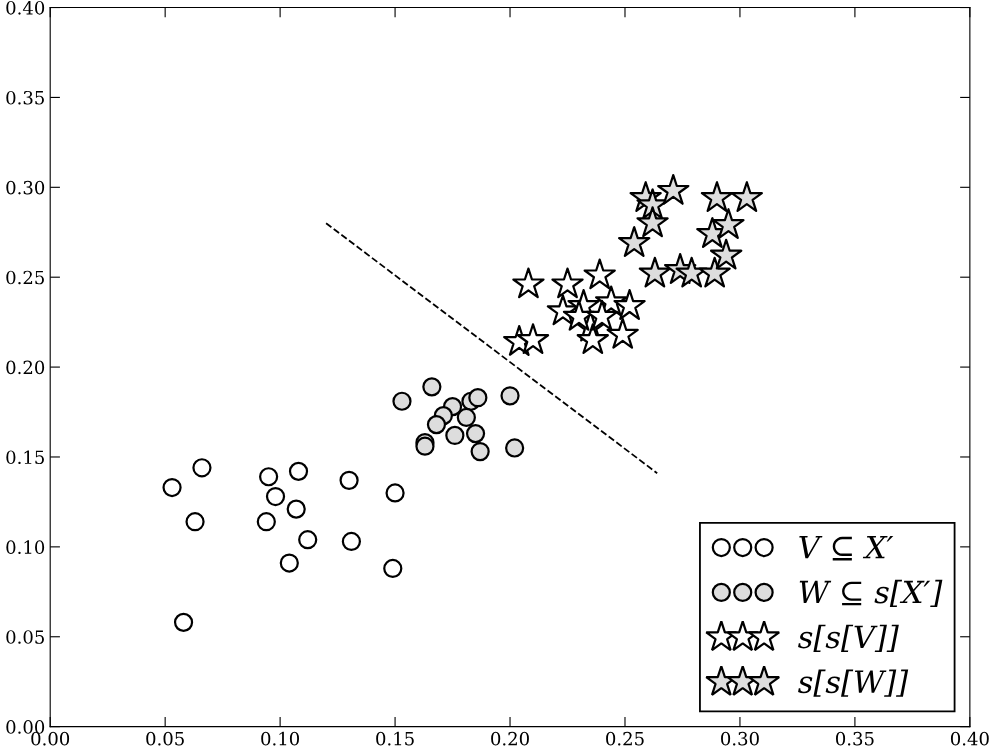 This screenshot has width=1004, height=753. Describe the element at coordinates (625, 738) in the screenshot. I see `x-tick-label: 0.25` at that location.